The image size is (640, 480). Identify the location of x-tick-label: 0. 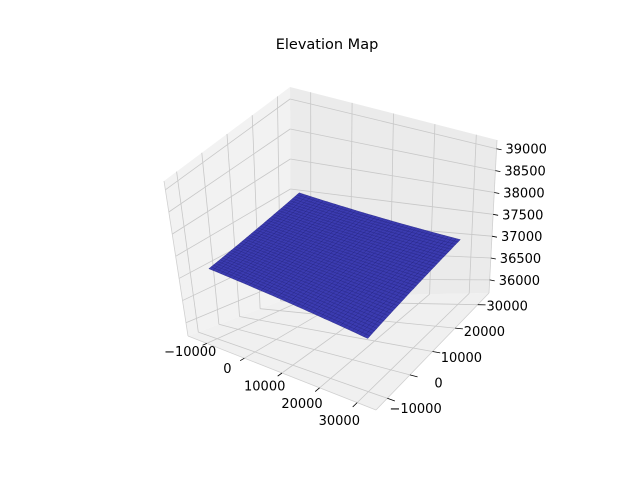
(227, 369).